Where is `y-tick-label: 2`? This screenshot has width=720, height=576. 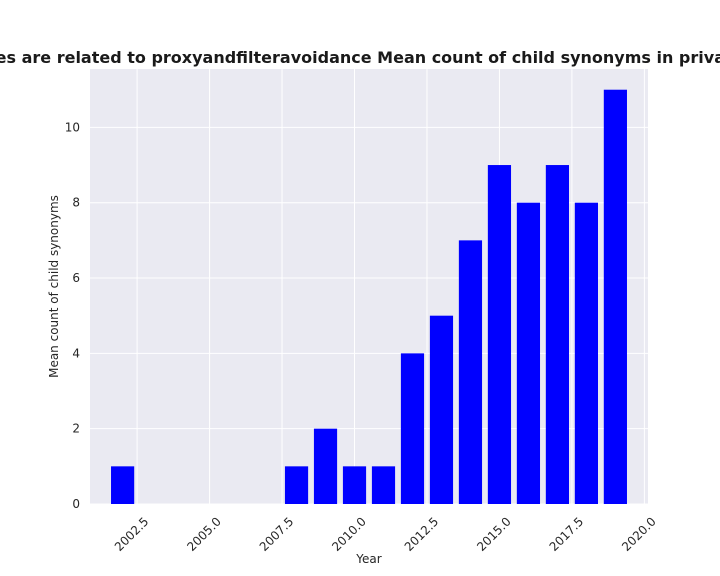 y-tick-label: 2 is located at coordinates (76, 429).